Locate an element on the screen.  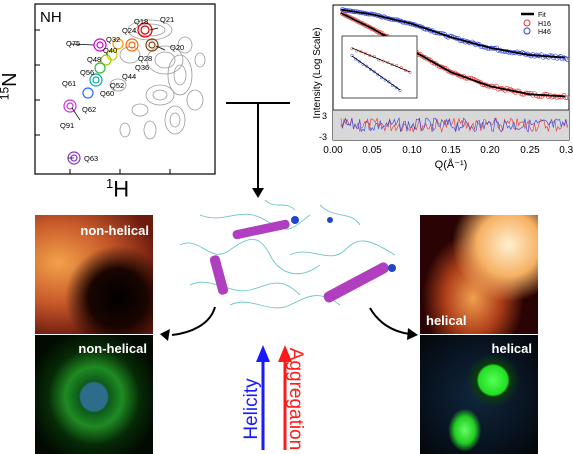
svg-text: Q61 is located at coordinates (69, 83).